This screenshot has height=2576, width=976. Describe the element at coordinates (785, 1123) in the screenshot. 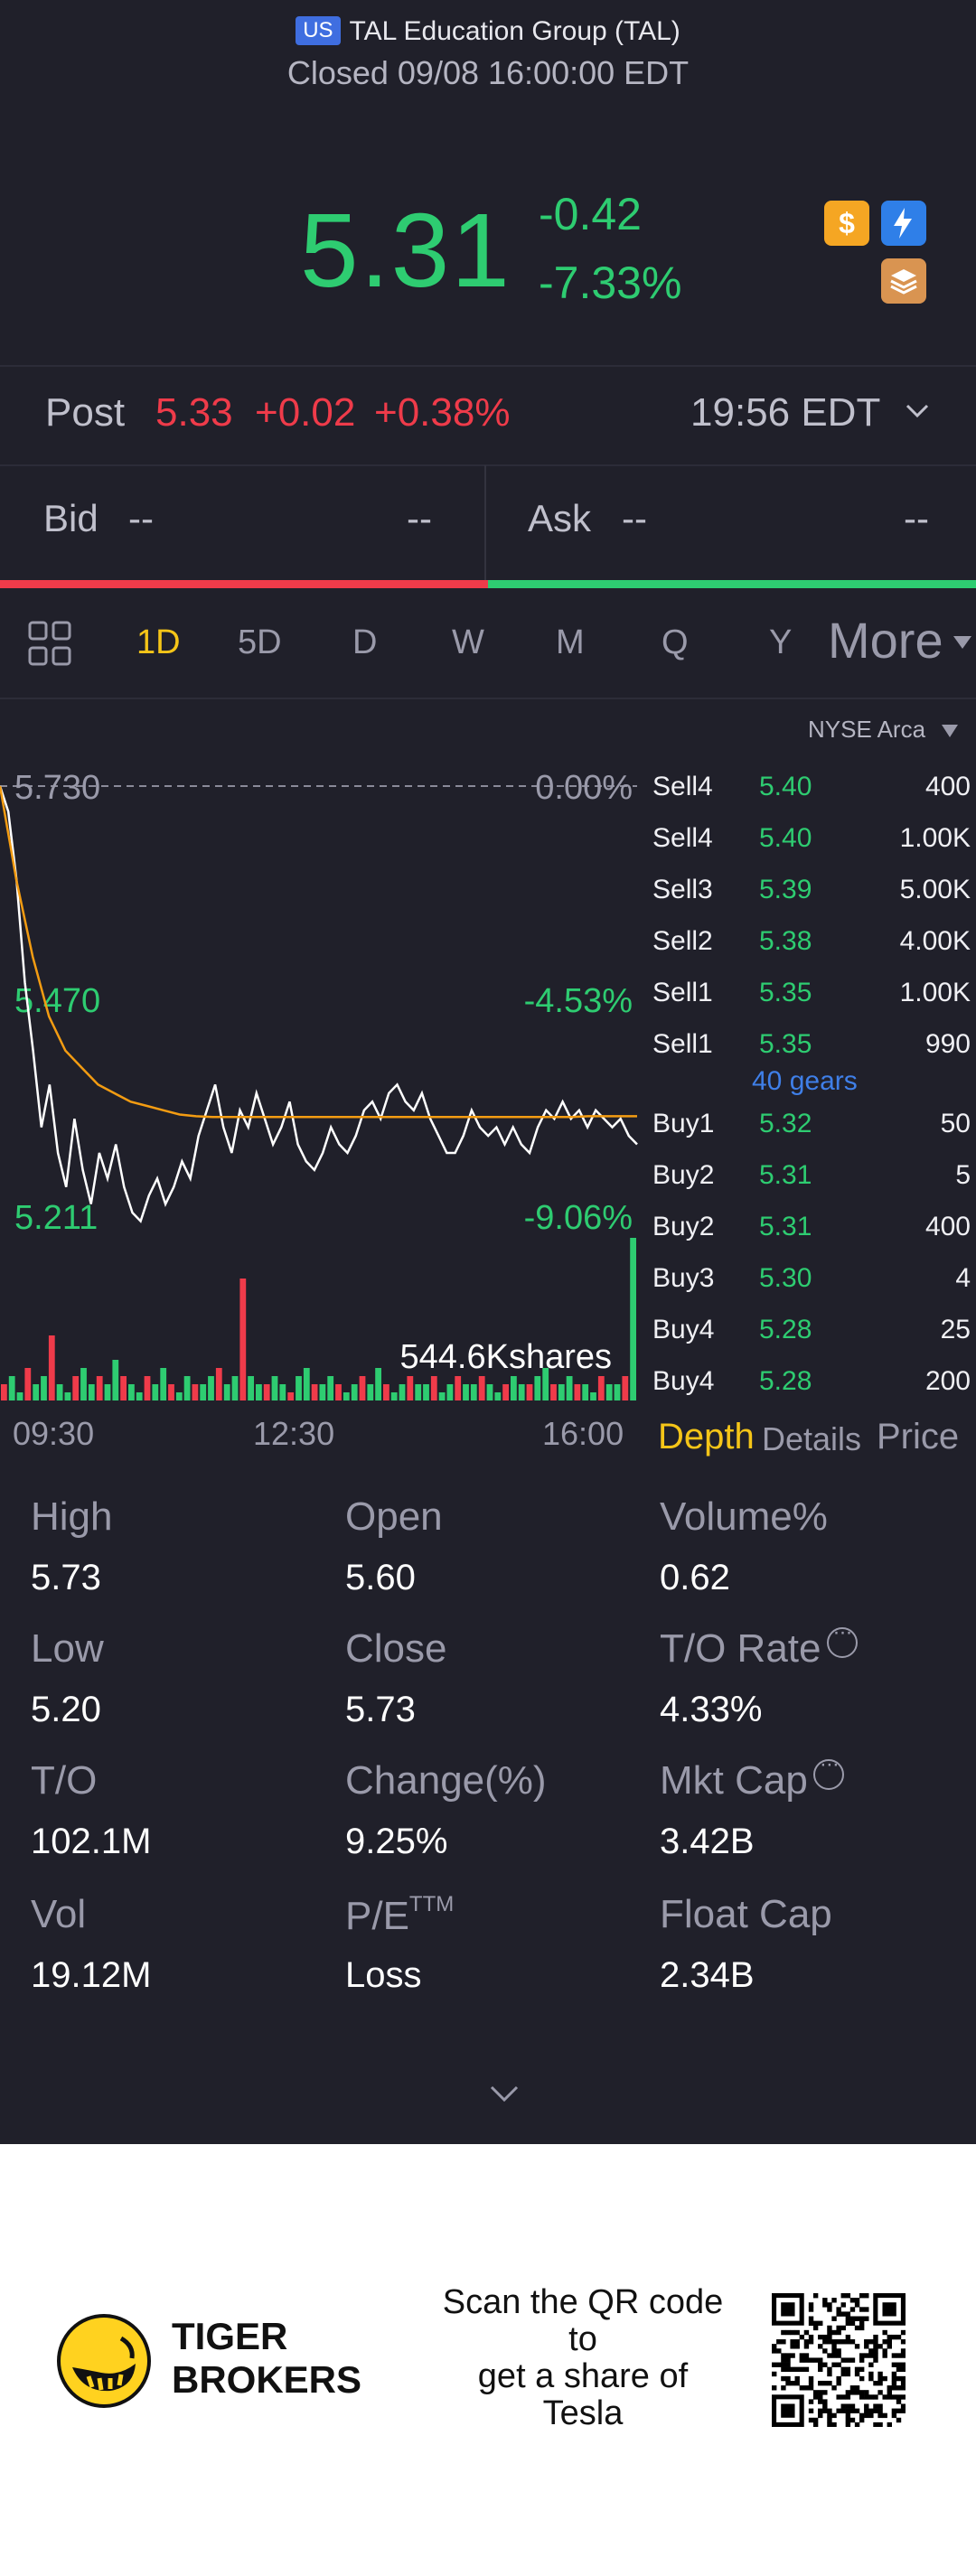

I see `ob-price: 5.32` at that location.